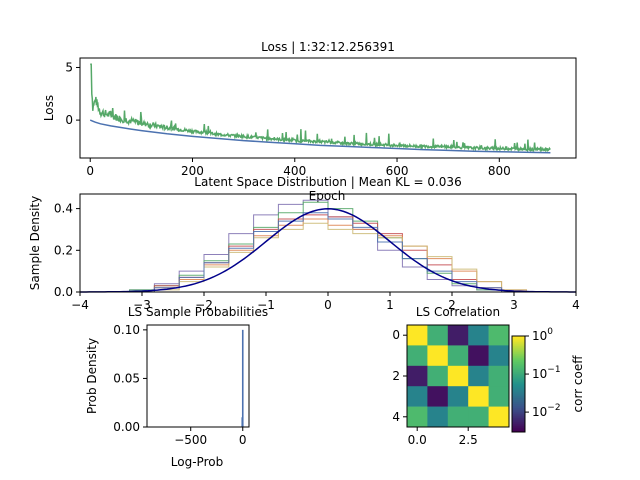 This screenshot has width=640, height=480. I want to click on corr-xtick-label: 2.5, so click(468, 440).